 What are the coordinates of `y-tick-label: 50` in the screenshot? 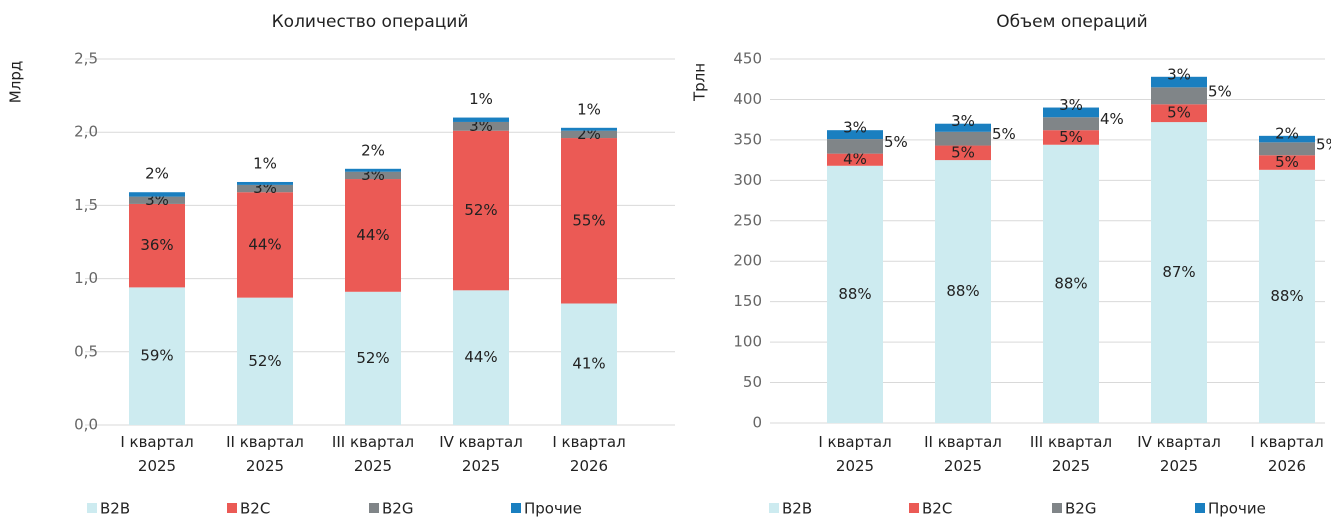 It's located at (752, 382).